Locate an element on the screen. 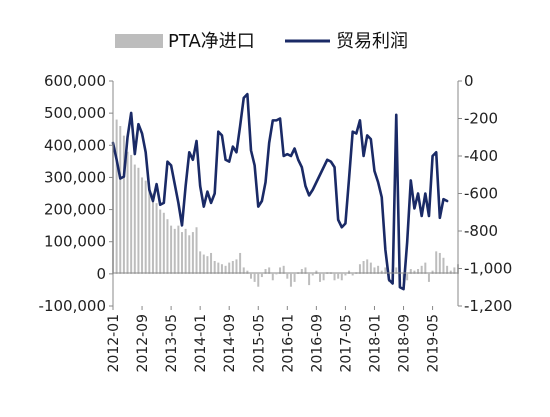  left-tick-label: -100,000 is located at coordinates (72, 306).